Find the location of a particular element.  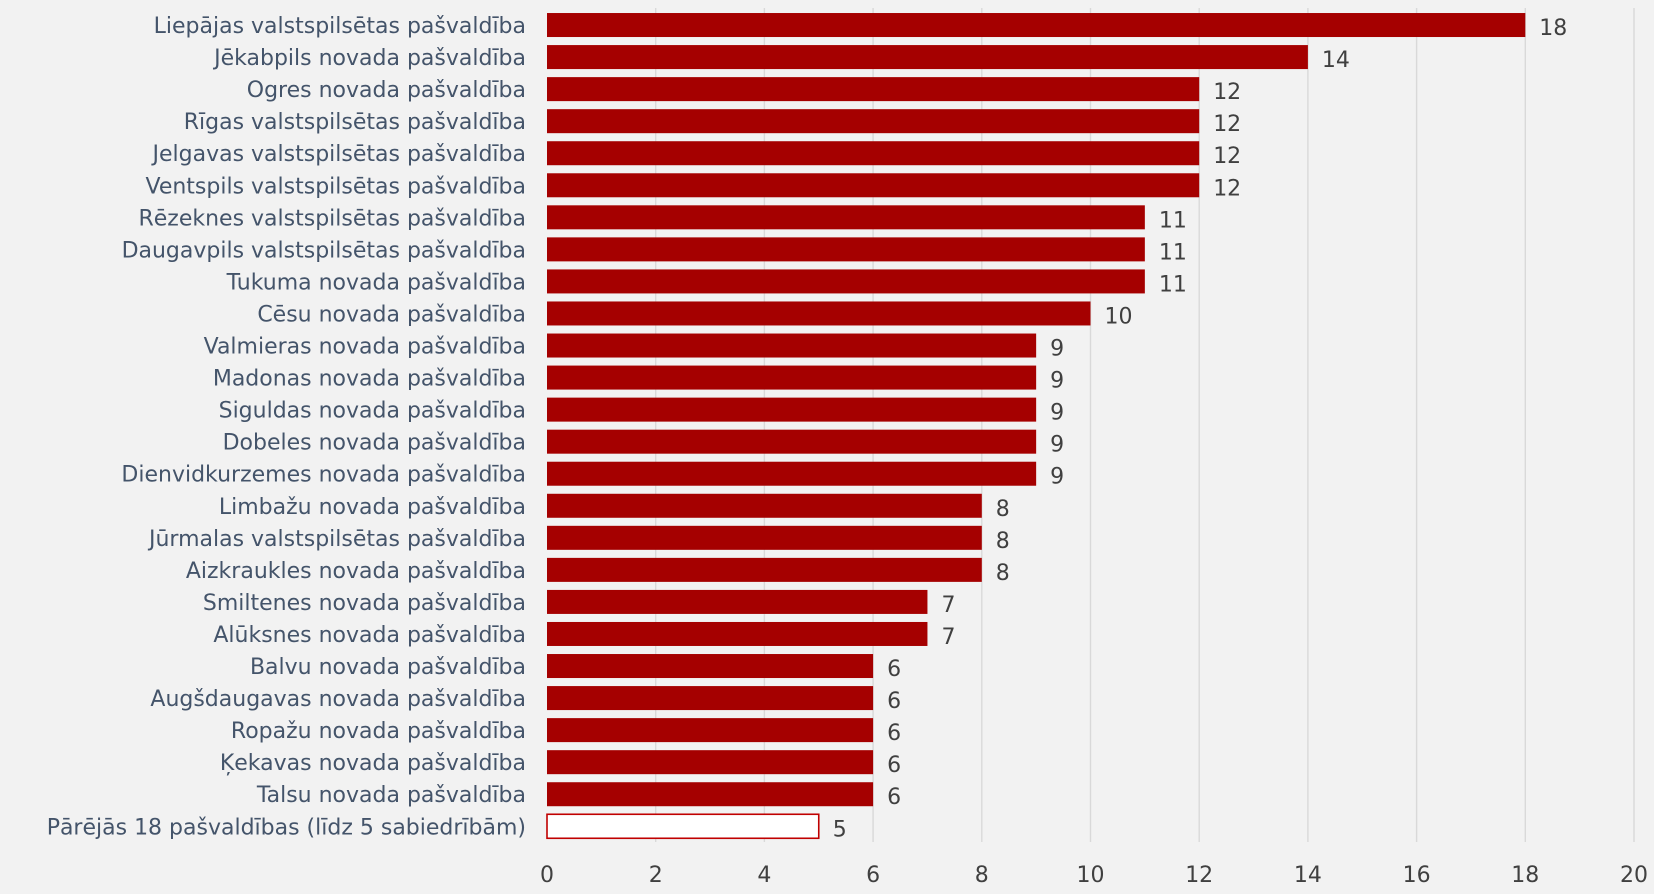

value-label-21: 6 is located at coordinates (894, 701).